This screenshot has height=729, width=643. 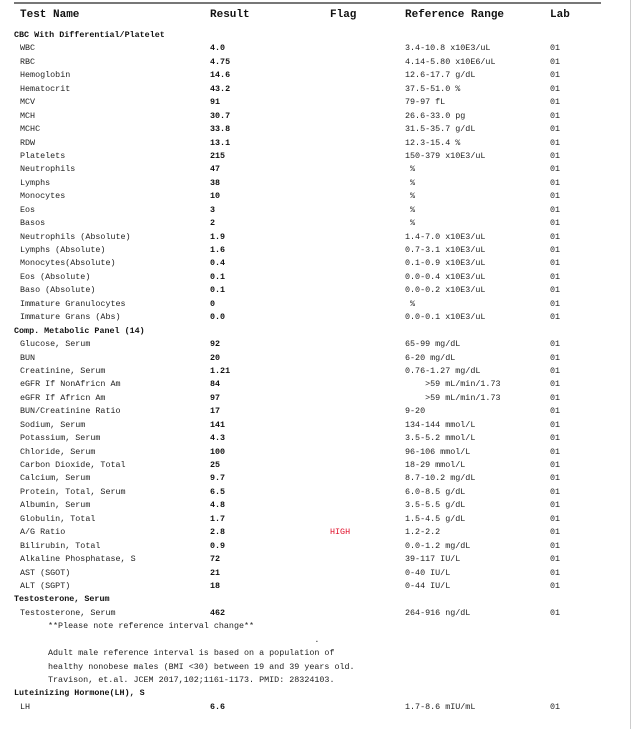 I want to click on table-row: Globulin, Total 1.7 1.5-4.5 g/dL 01, so click(x=321, y=519).